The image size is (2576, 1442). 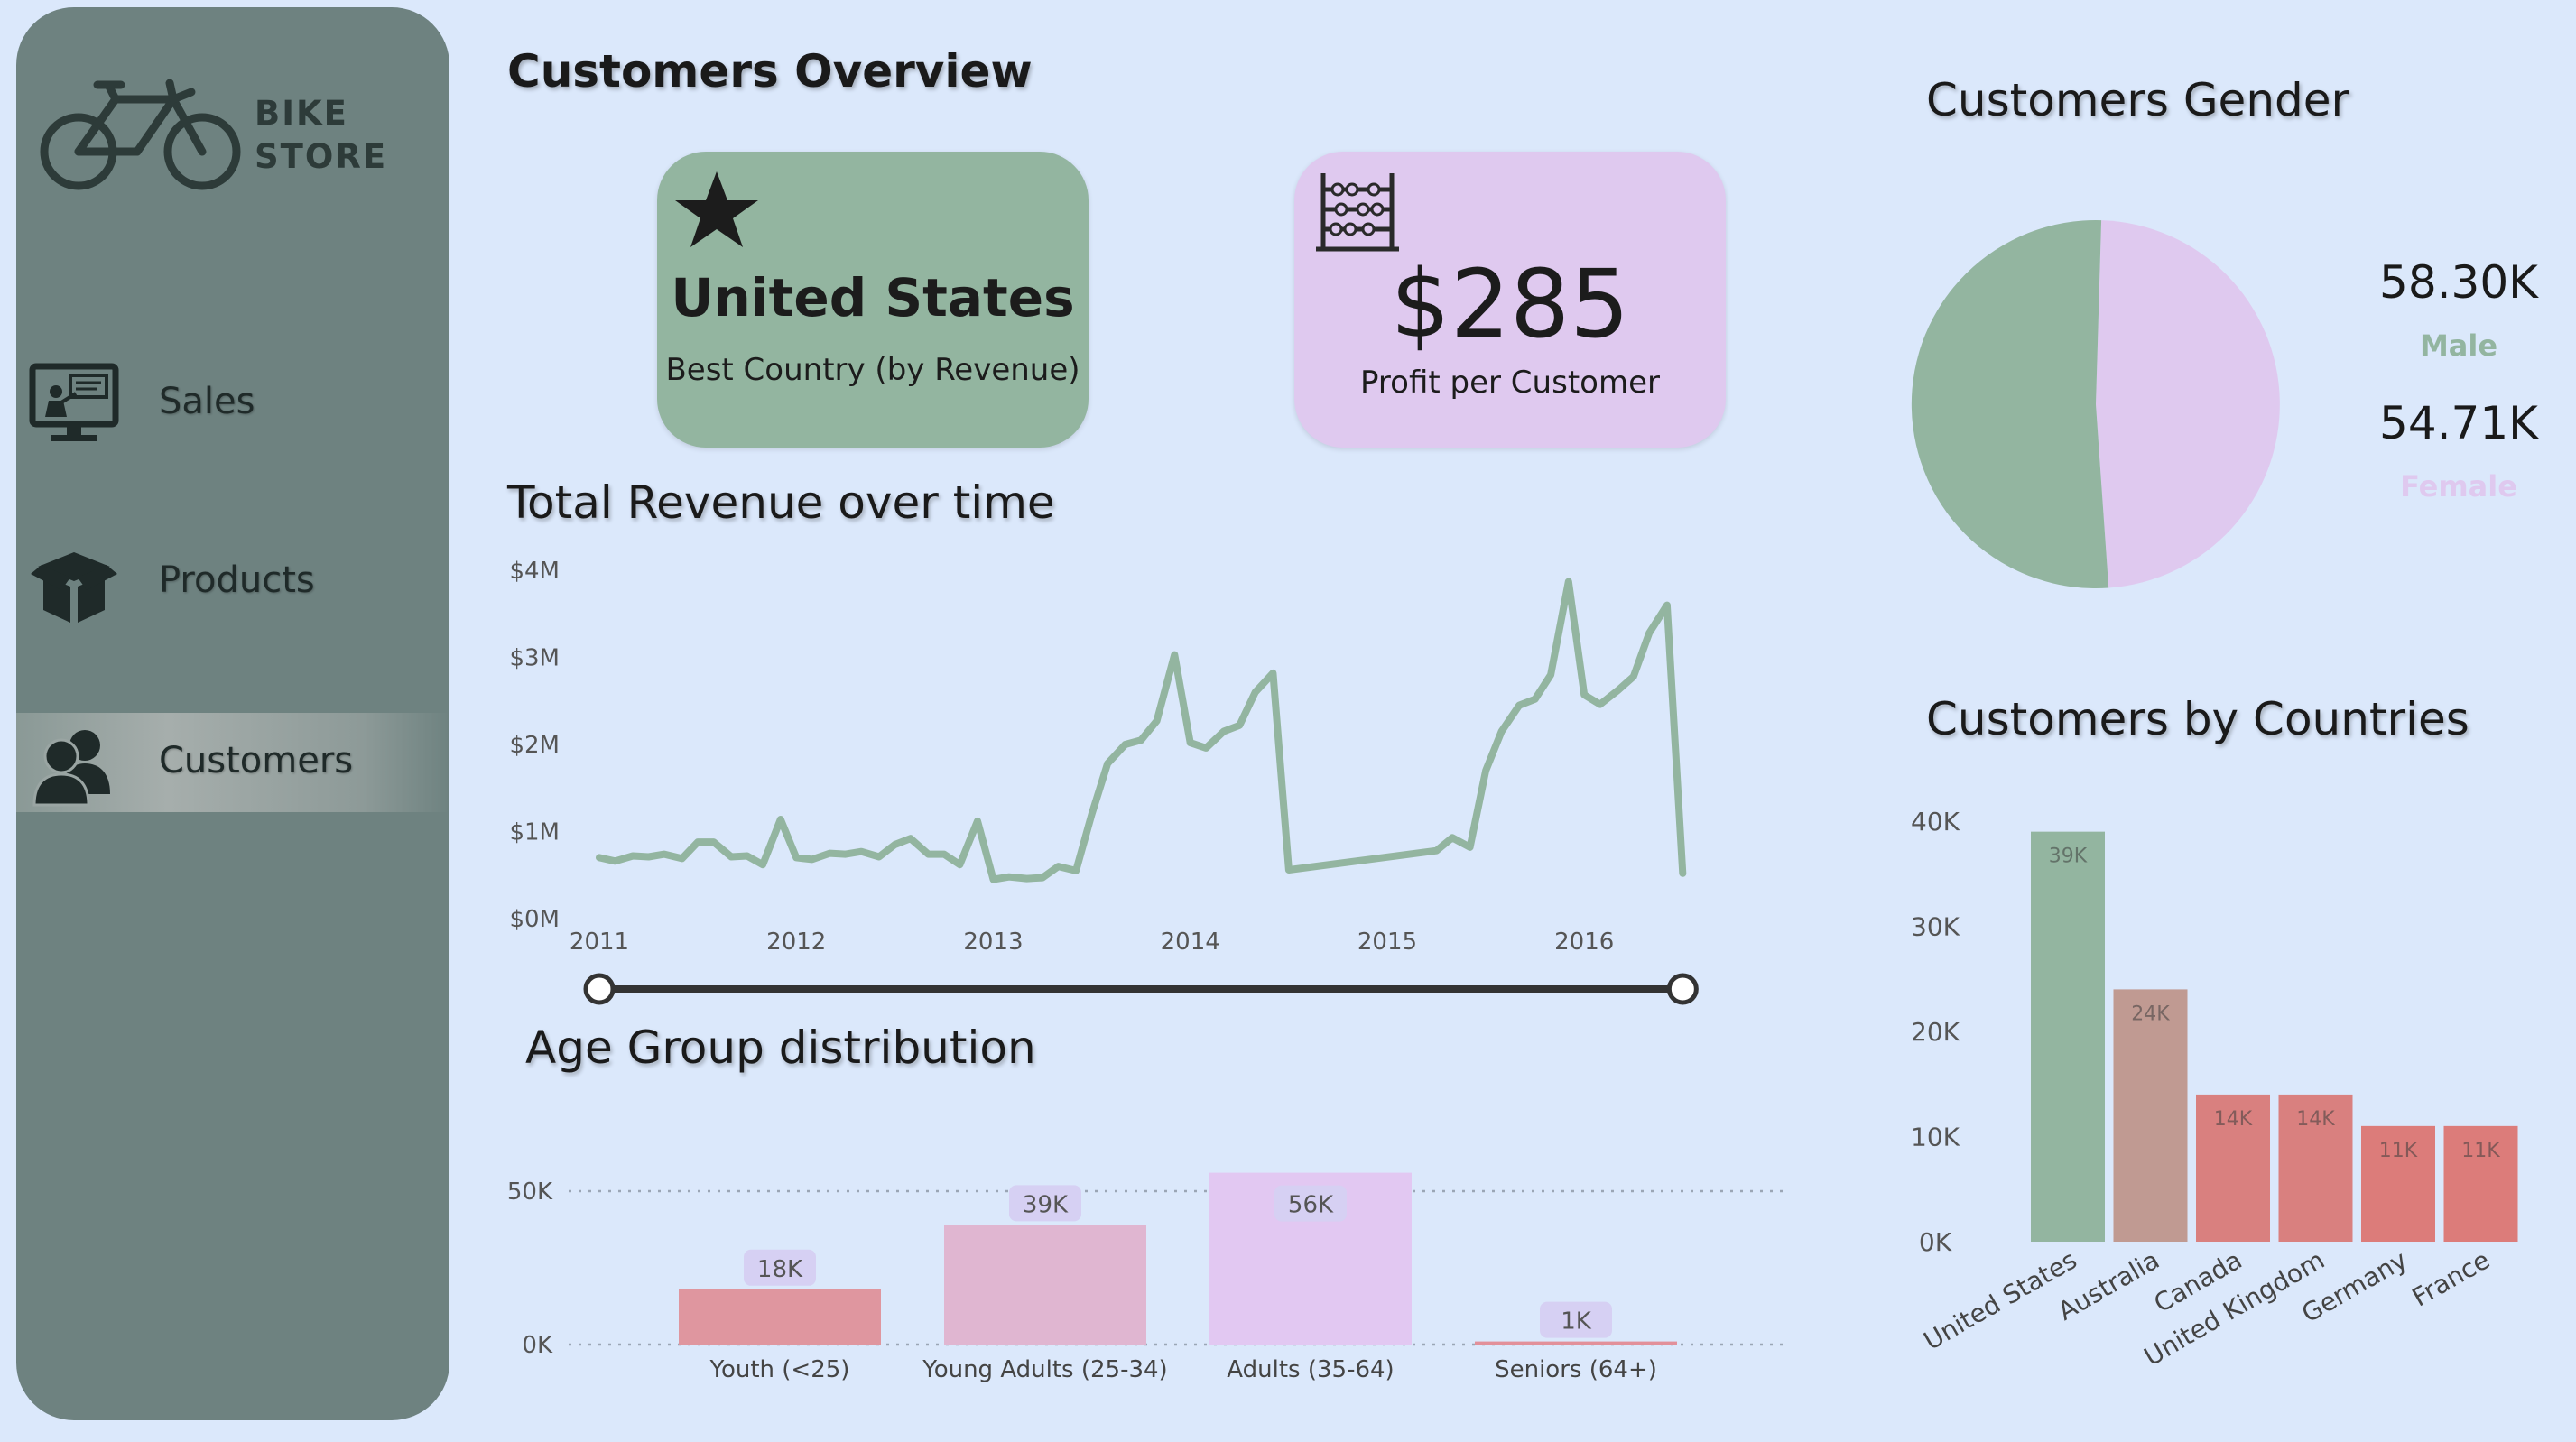 What do you see at coordinates (779, 1369) in the screenshot?
I see `age-category-label: Youth (<25)` at bounding box center [779, 1369].